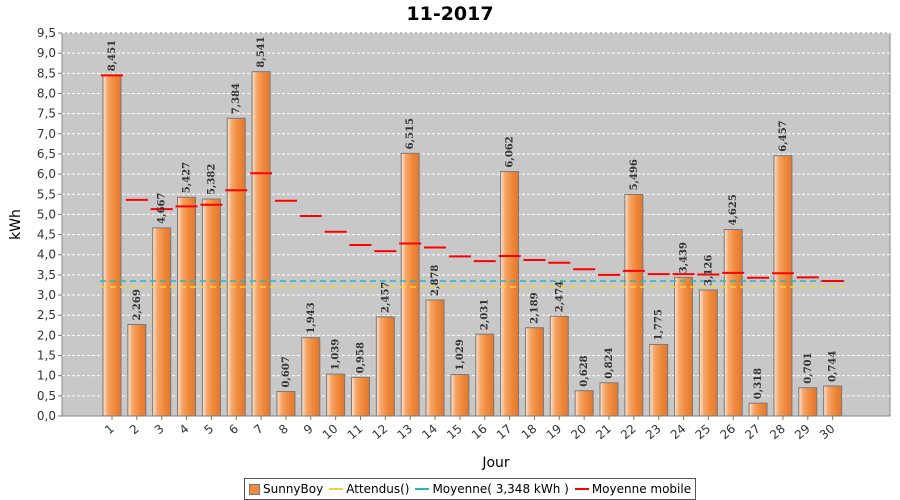 The width and height of the screenshot is (900, 500). What do you see at coordinates (404, 432) in the screenshot?
I see `x-tick-label: 13` at bounding box center [404, 432].